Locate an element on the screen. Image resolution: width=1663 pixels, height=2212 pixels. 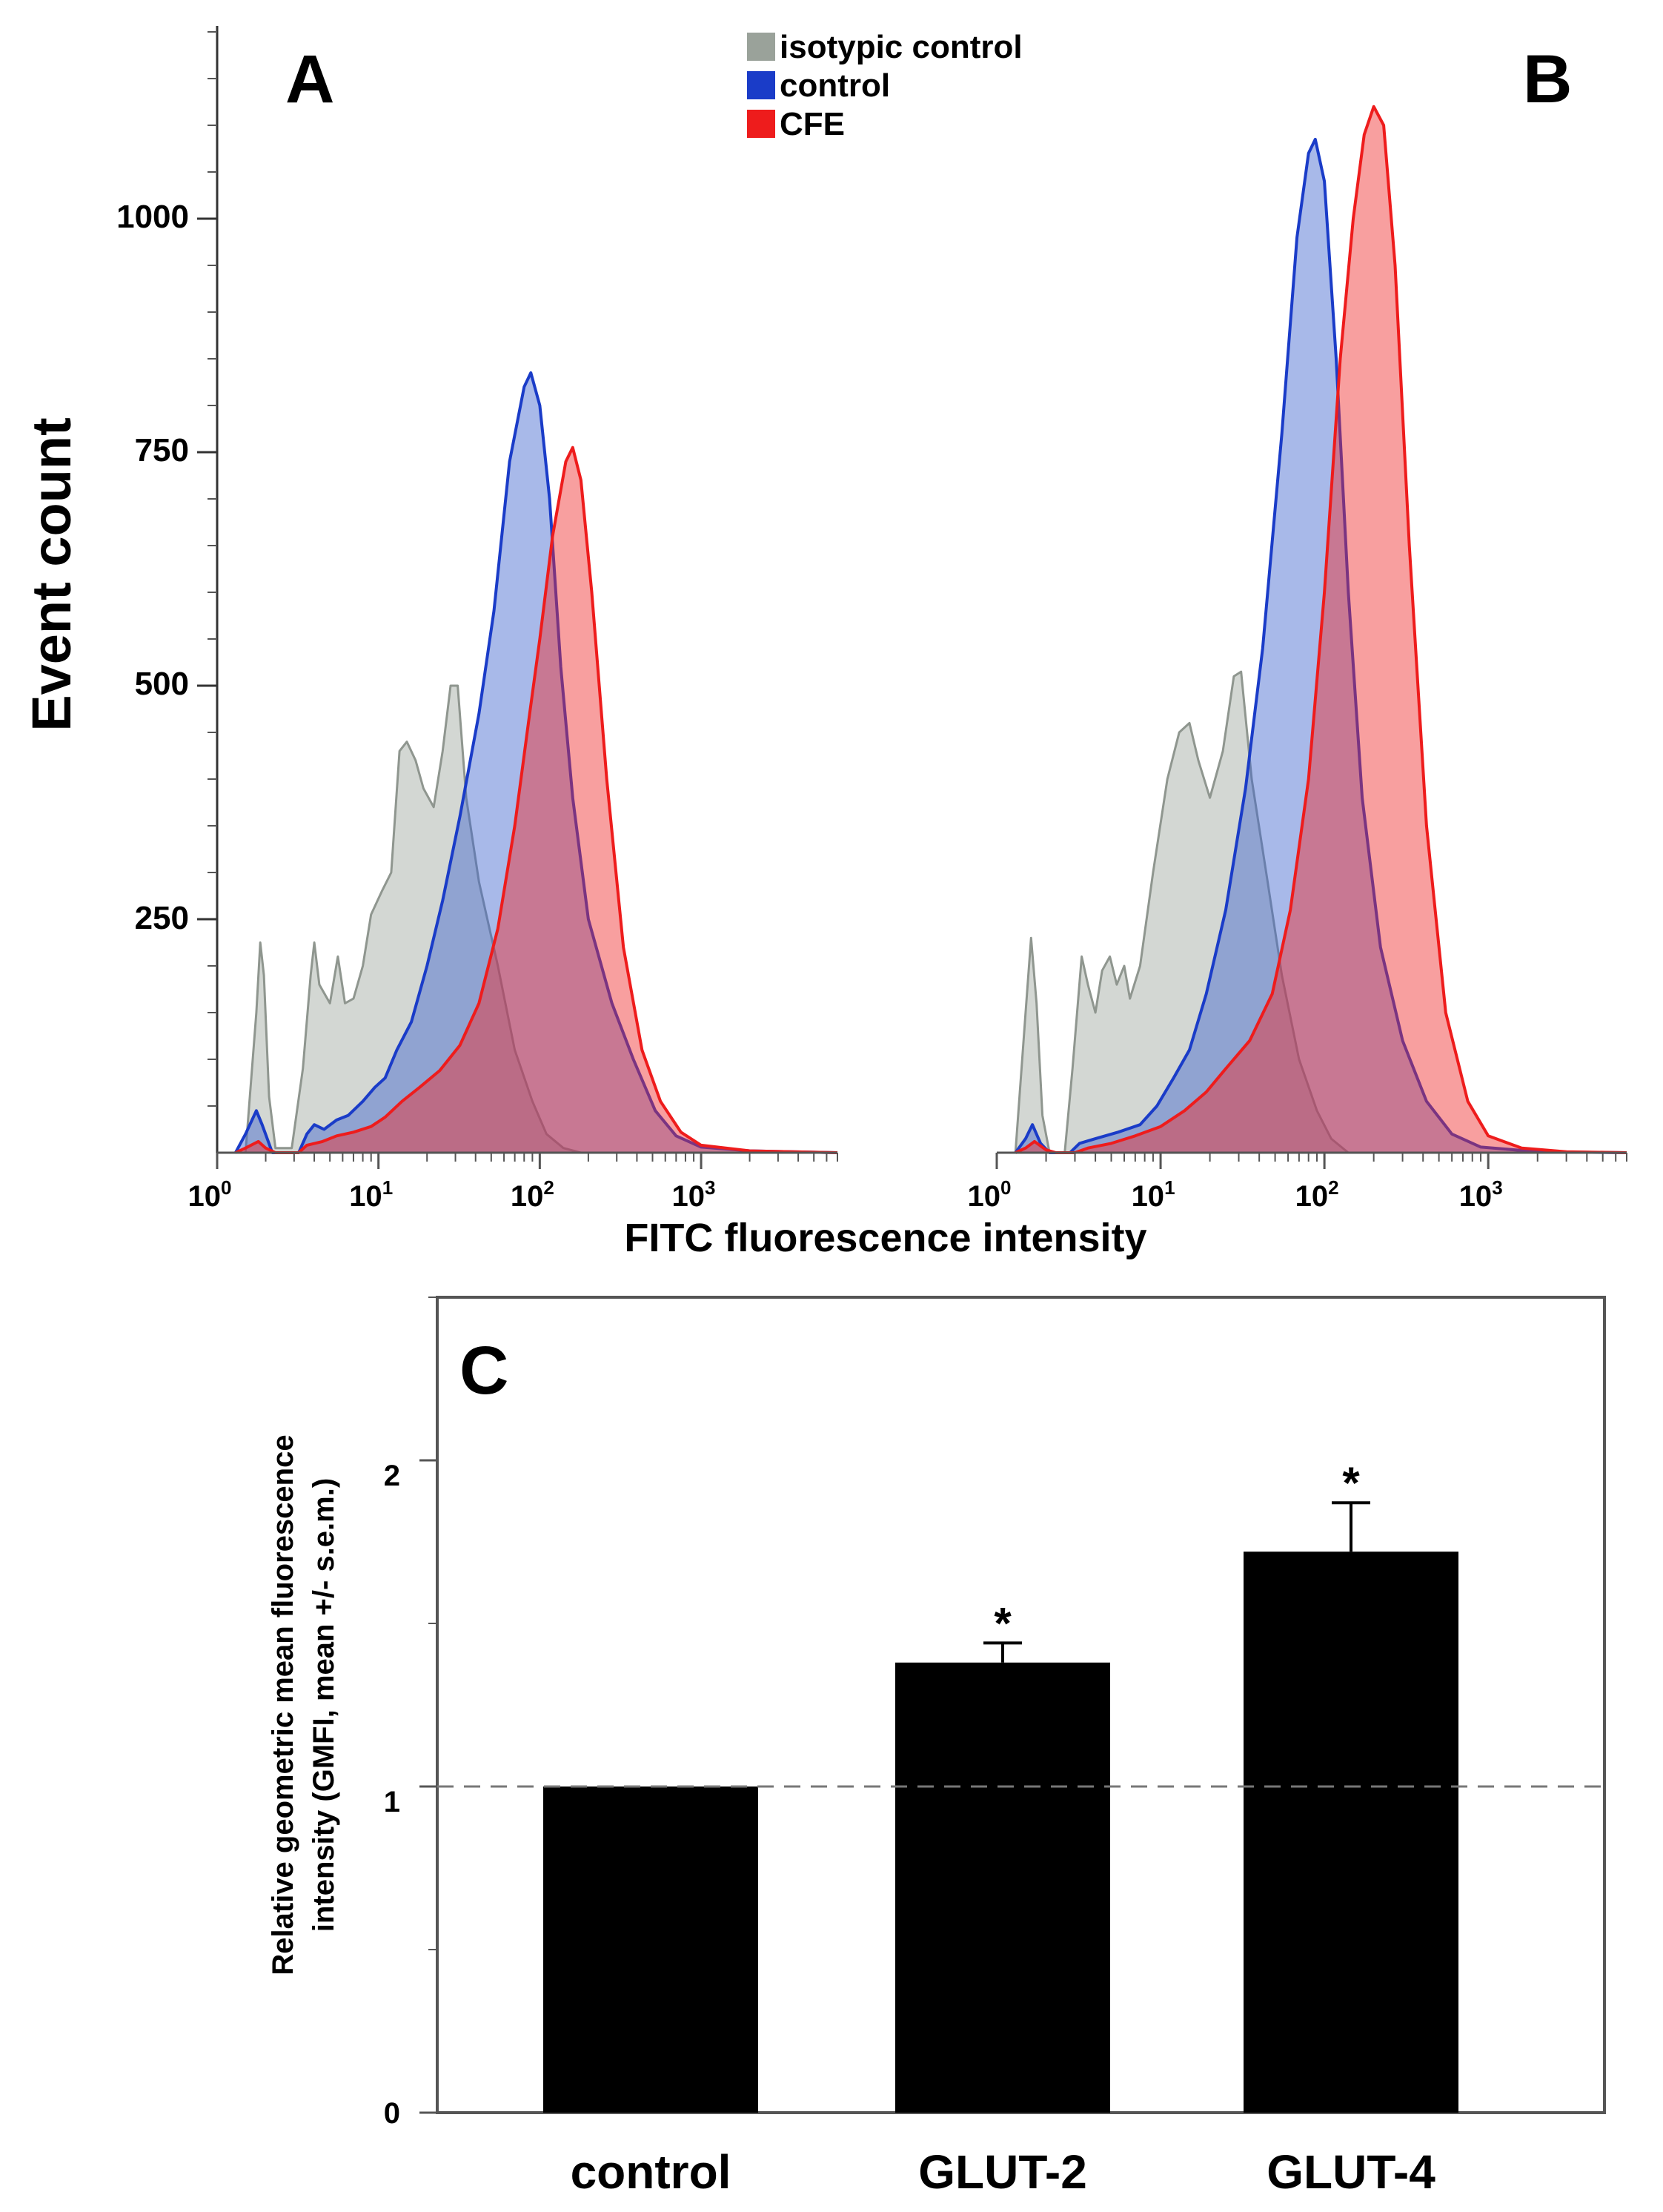
legend-swatch-control is located at coordinates (761, 85).